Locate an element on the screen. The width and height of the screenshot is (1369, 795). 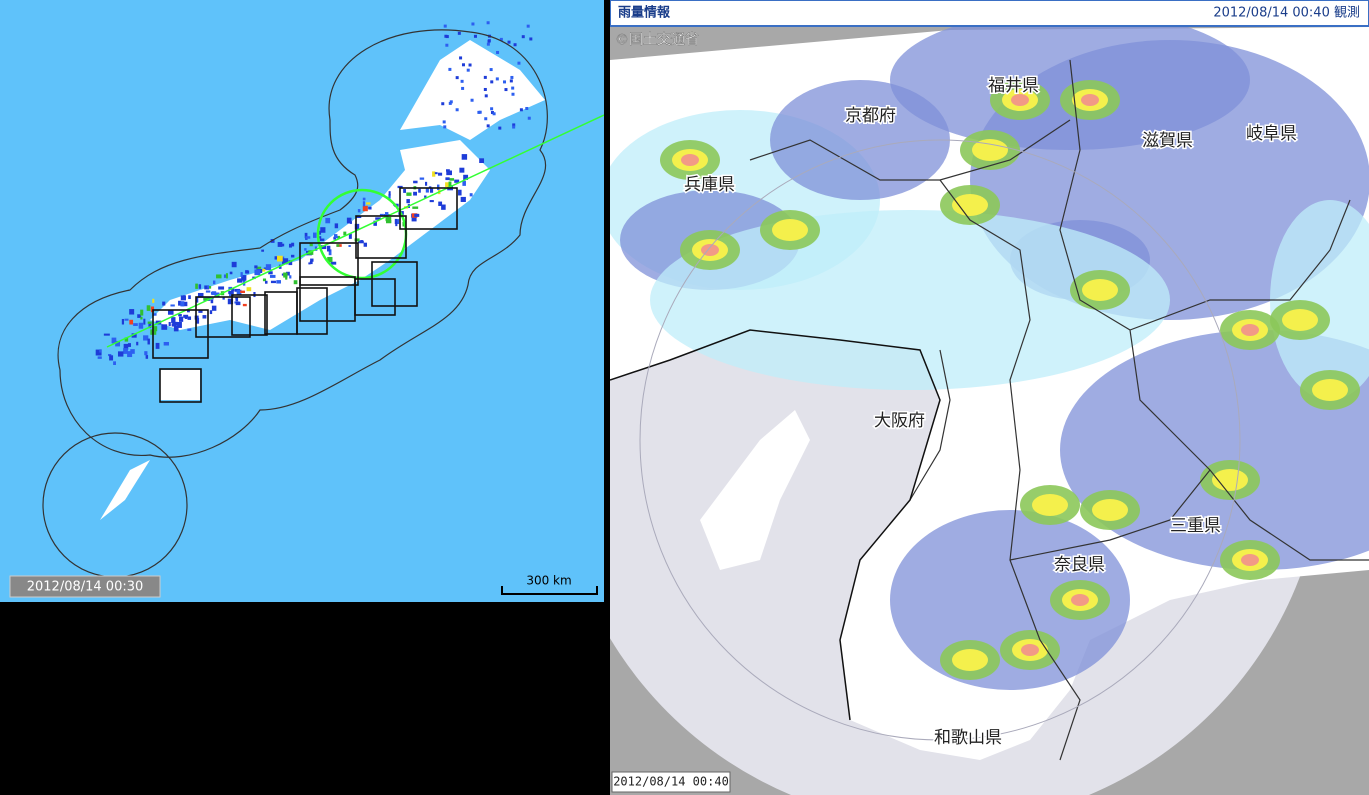
timestamp-box is located at coordinates (85, 586).